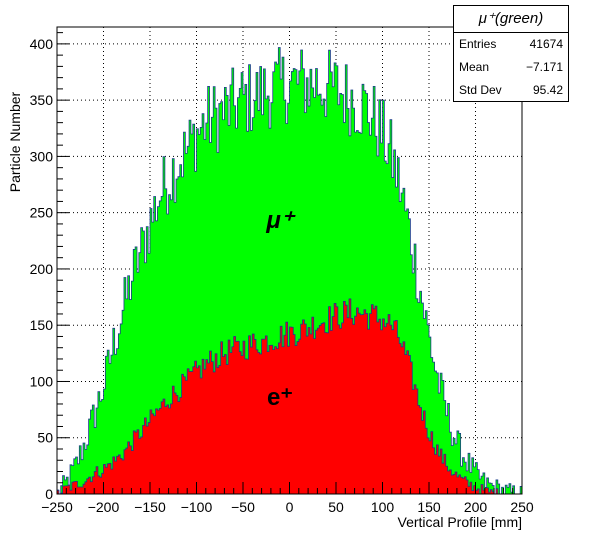 The image size is (595, 540). Describe the element at coordinates (150, 507) in the screenshot. I see `x-tick-label: −150` at that location.